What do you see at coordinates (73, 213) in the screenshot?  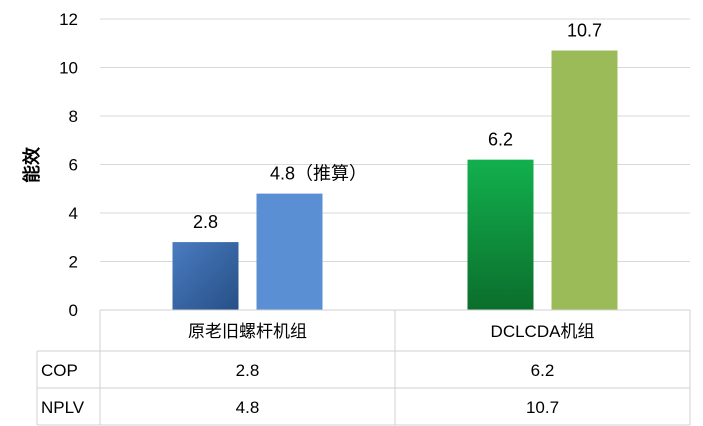 I see `y-tick-label: 4` at bounding box center [73, 213].